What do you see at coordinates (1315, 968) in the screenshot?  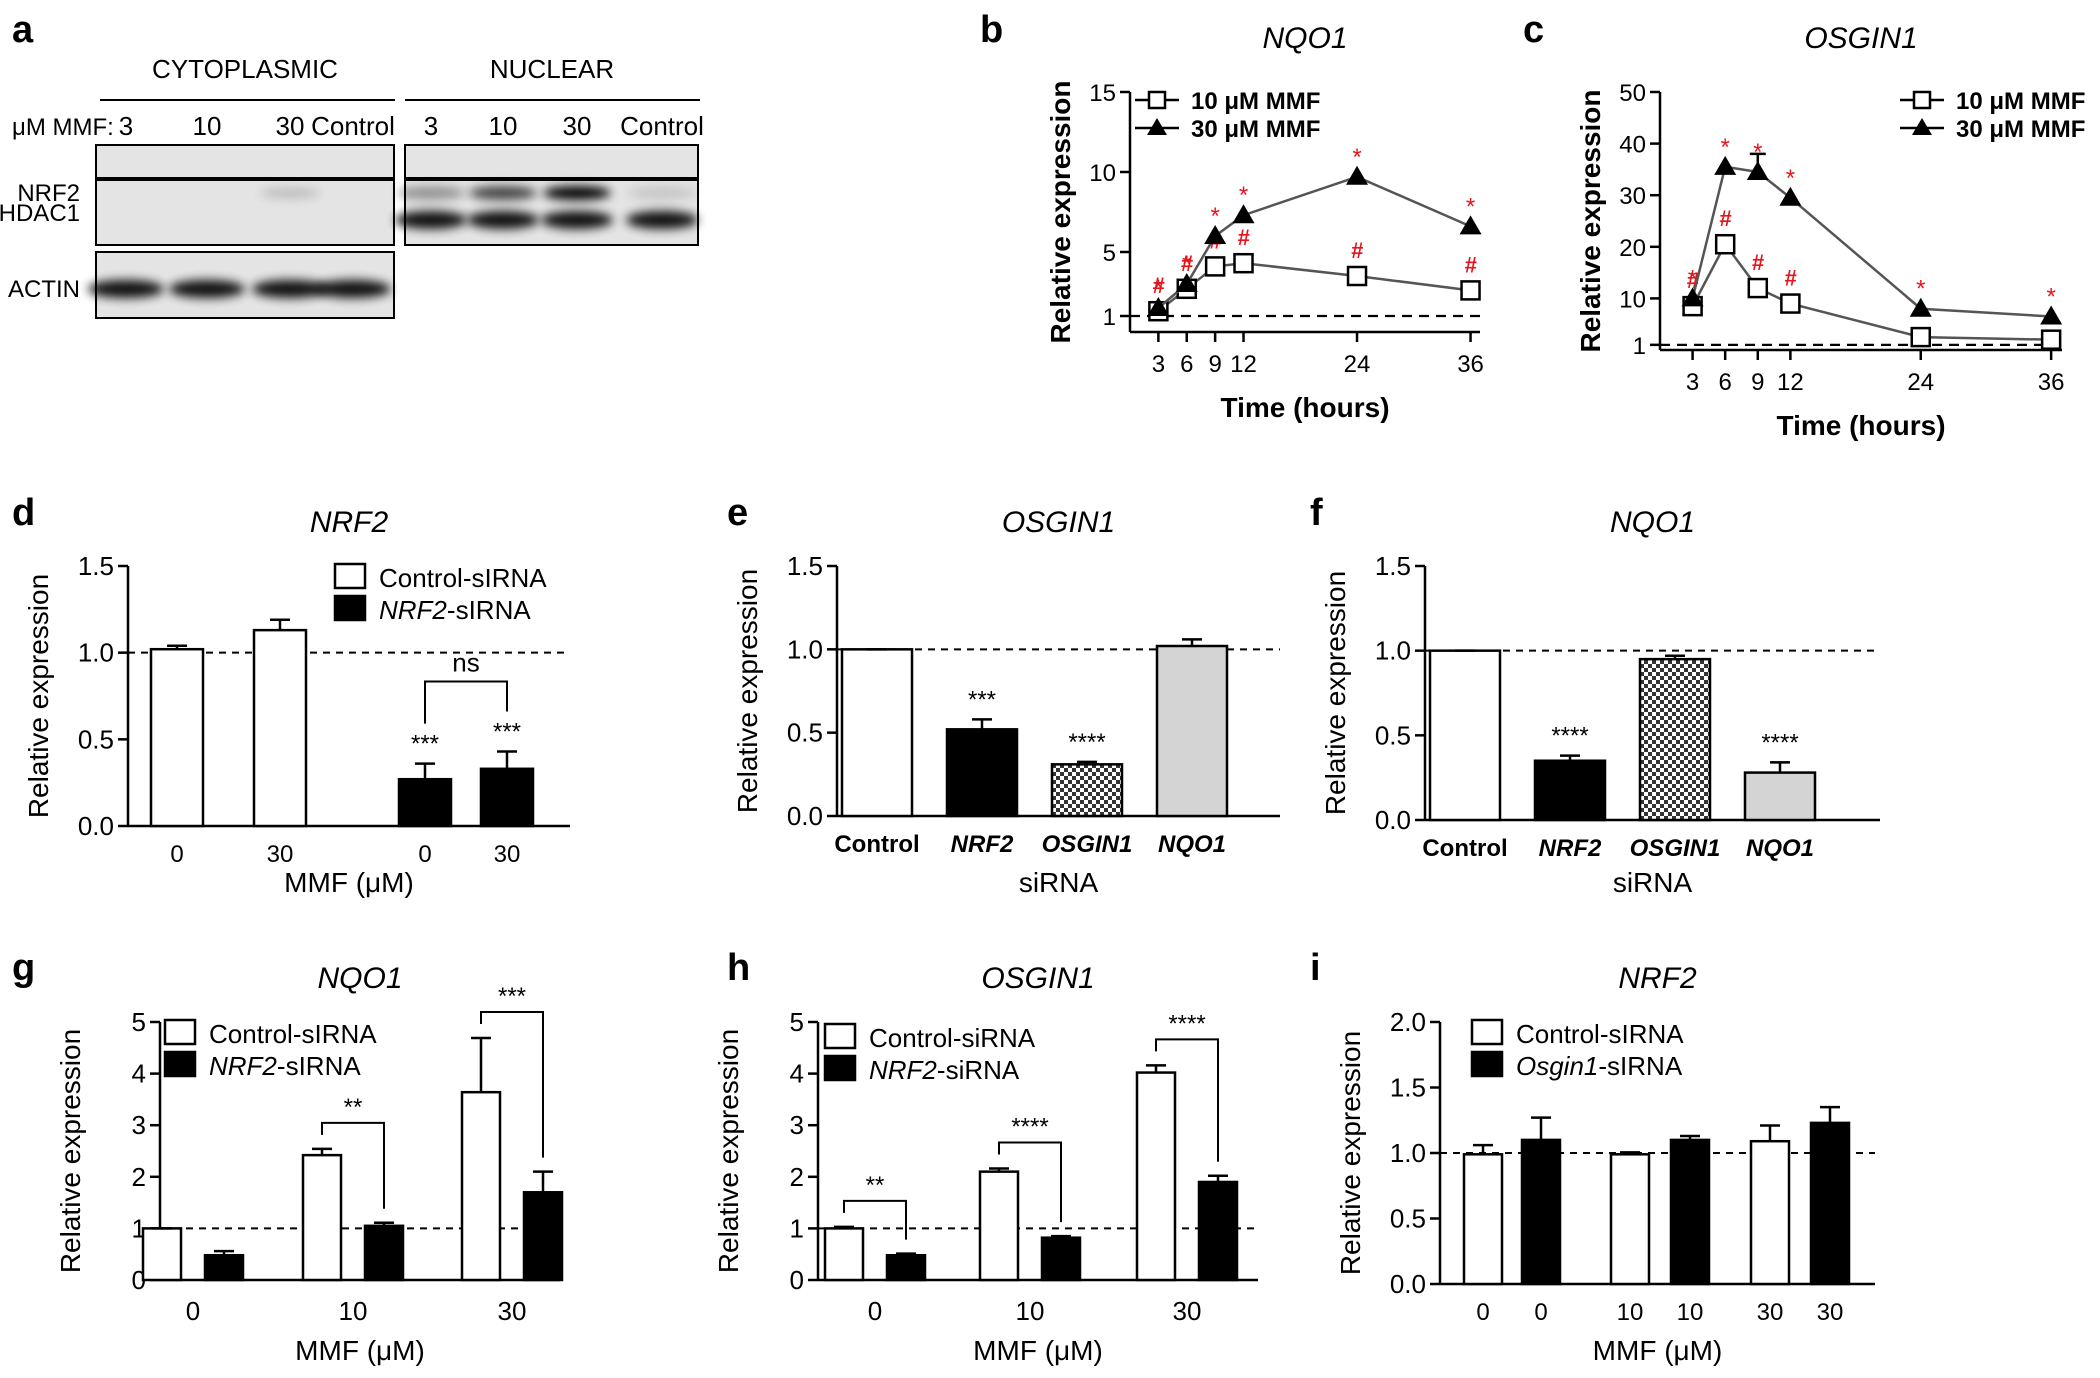 I see `panel-label-i: i` at bounding box center [1315, 968].